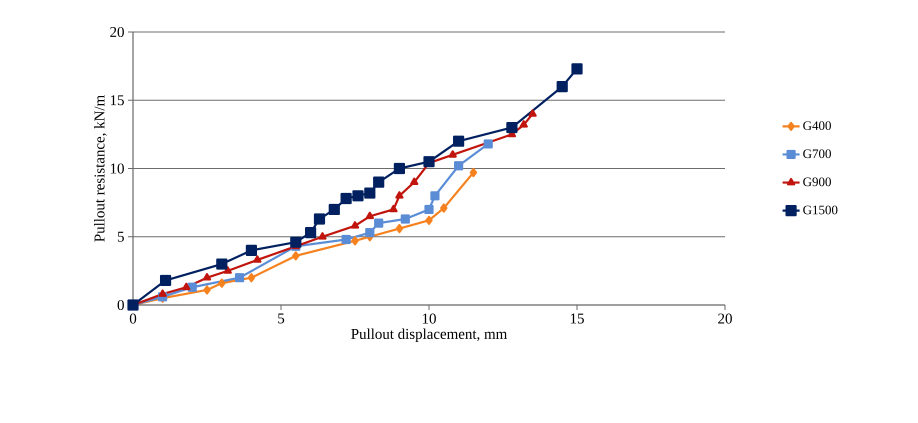 The image size is (918, 423). What do you see at coordinates (817, 153) in the screenshot?
I see `legend-label: G700` at bounding box center [817, 153].